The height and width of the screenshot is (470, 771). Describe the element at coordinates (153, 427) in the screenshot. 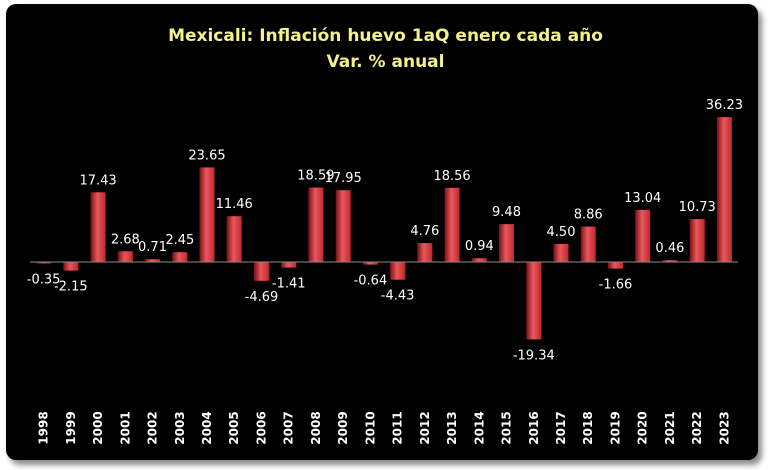

I see `x-tick-2002: 2002` at that location.